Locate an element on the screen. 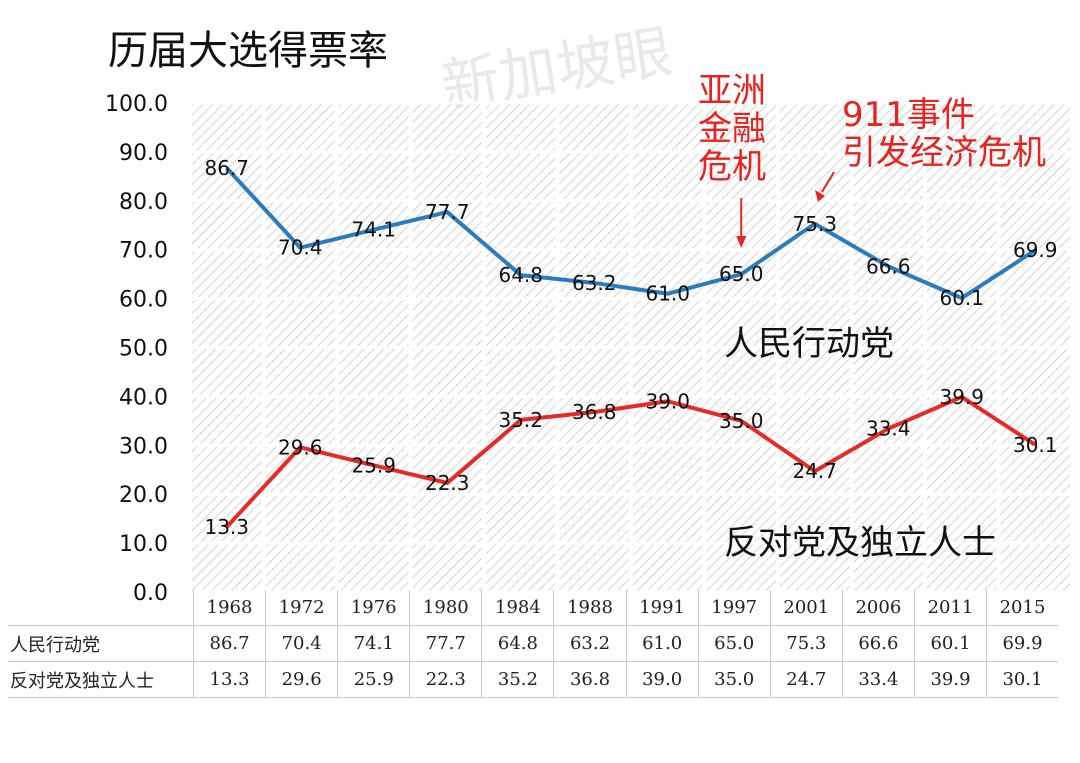 The image size is (1080, 763). data-label: 70.4 is located at coordinates (300, 248).